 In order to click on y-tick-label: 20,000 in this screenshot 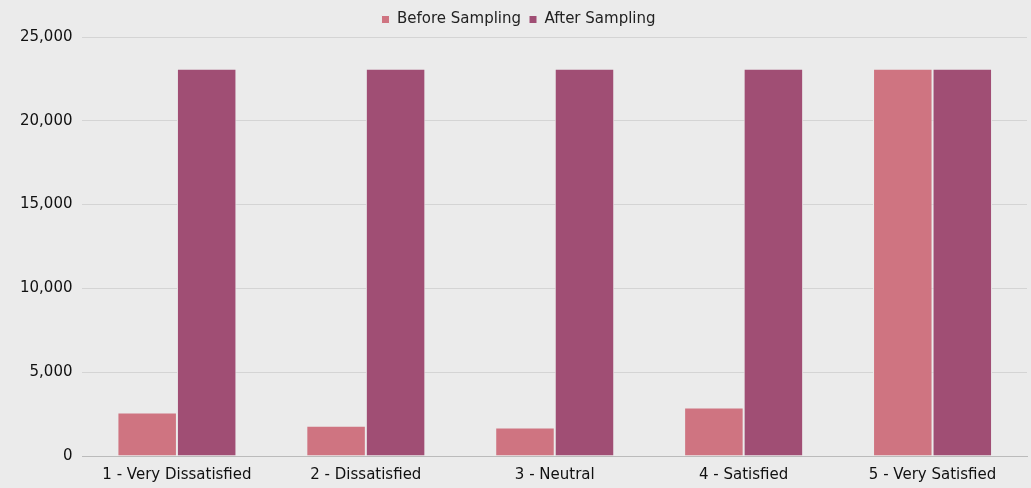, I will do `click(46, 119)`.